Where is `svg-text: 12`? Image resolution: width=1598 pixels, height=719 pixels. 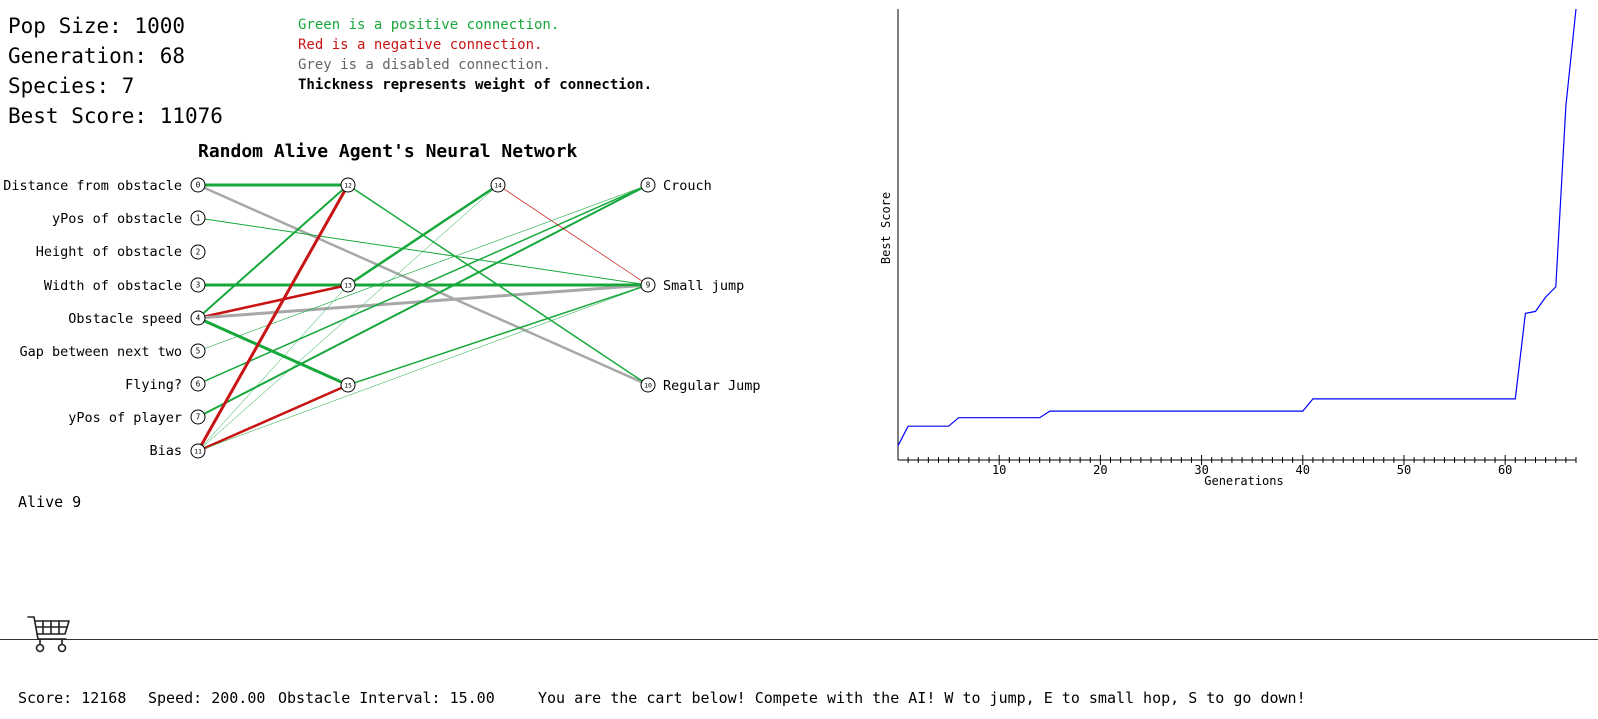
svg-text: 12 is located at coordinates (348, 186).